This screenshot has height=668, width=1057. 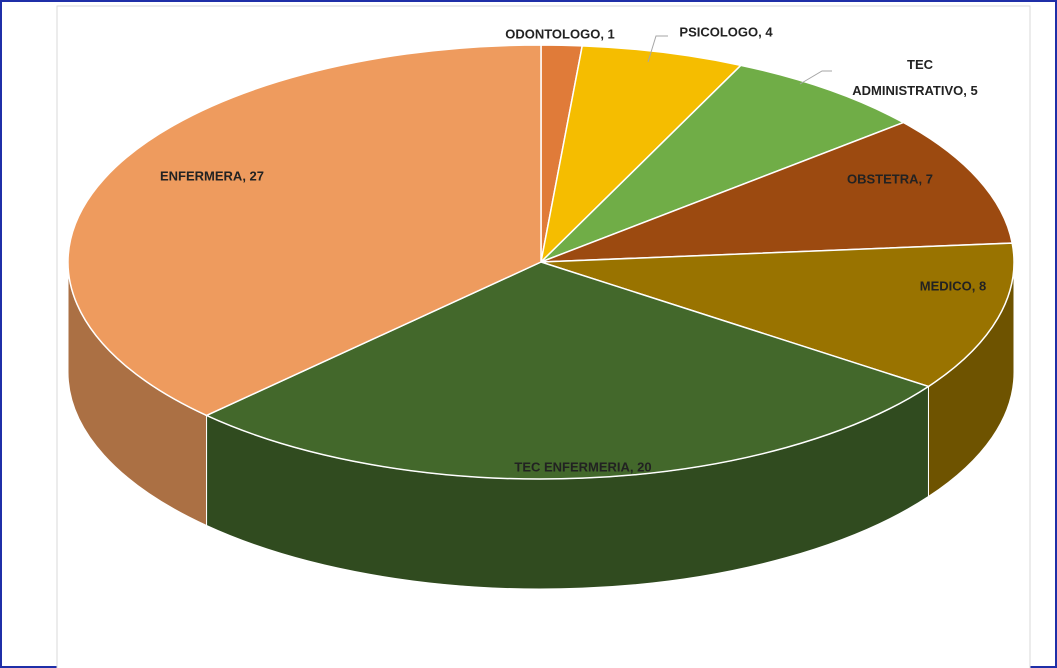 What do you see at coordinates (582, 466) in the screenshot?
I see `data-label: TEC ENFERMERIA, 20` at bounding box center [582, 466].